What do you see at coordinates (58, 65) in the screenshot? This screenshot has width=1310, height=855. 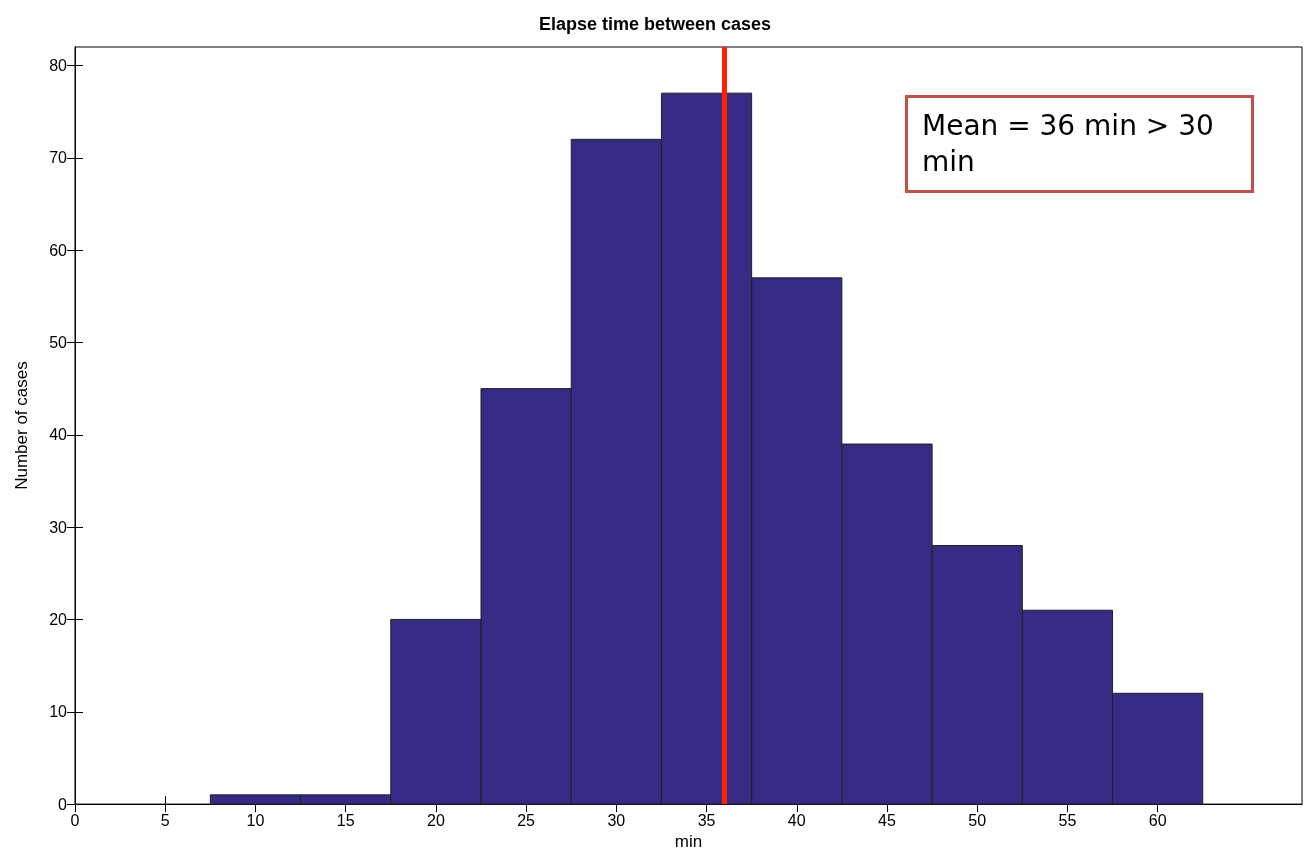 I see `y-tick-label: 80` at bounding box center [58, 65].